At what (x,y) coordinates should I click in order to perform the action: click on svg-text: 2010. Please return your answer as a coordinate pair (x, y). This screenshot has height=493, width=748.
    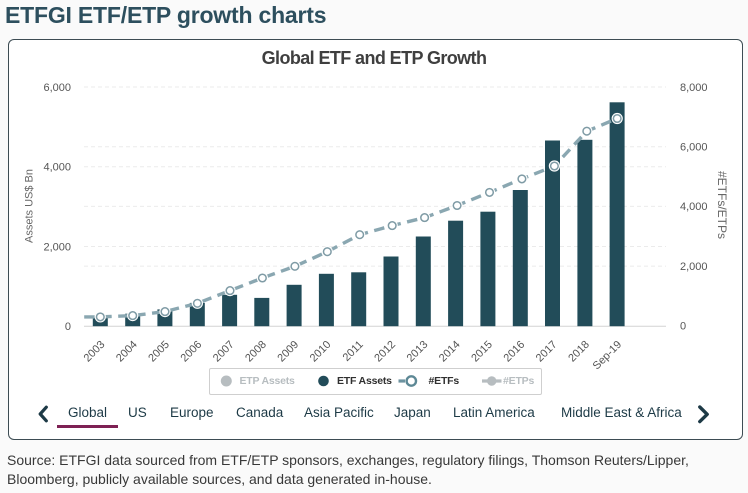
    Looking at the image, I should click on (321, 352).